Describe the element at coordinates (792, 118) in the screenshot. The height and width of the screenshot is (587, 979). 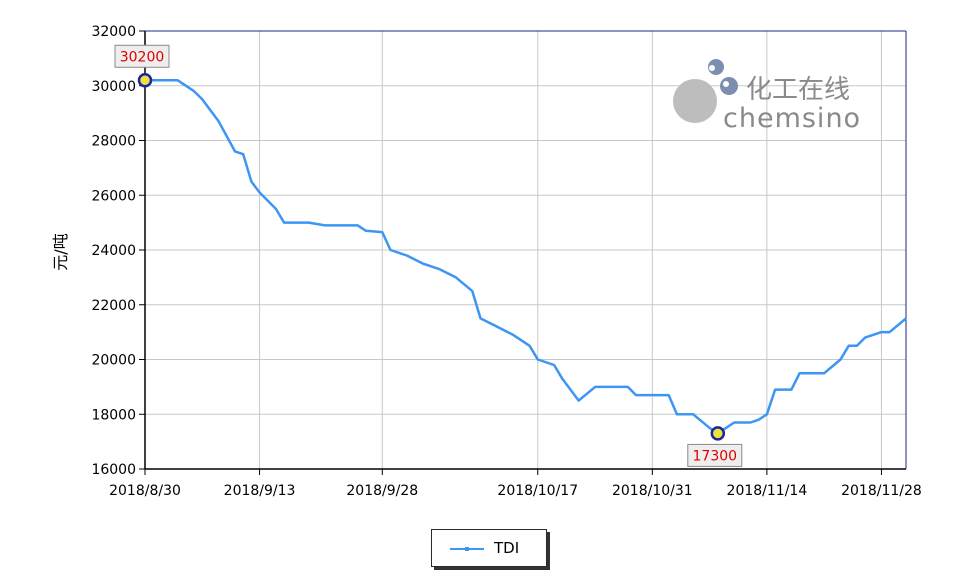
I see `watermark-latin: chemsino` at that location.